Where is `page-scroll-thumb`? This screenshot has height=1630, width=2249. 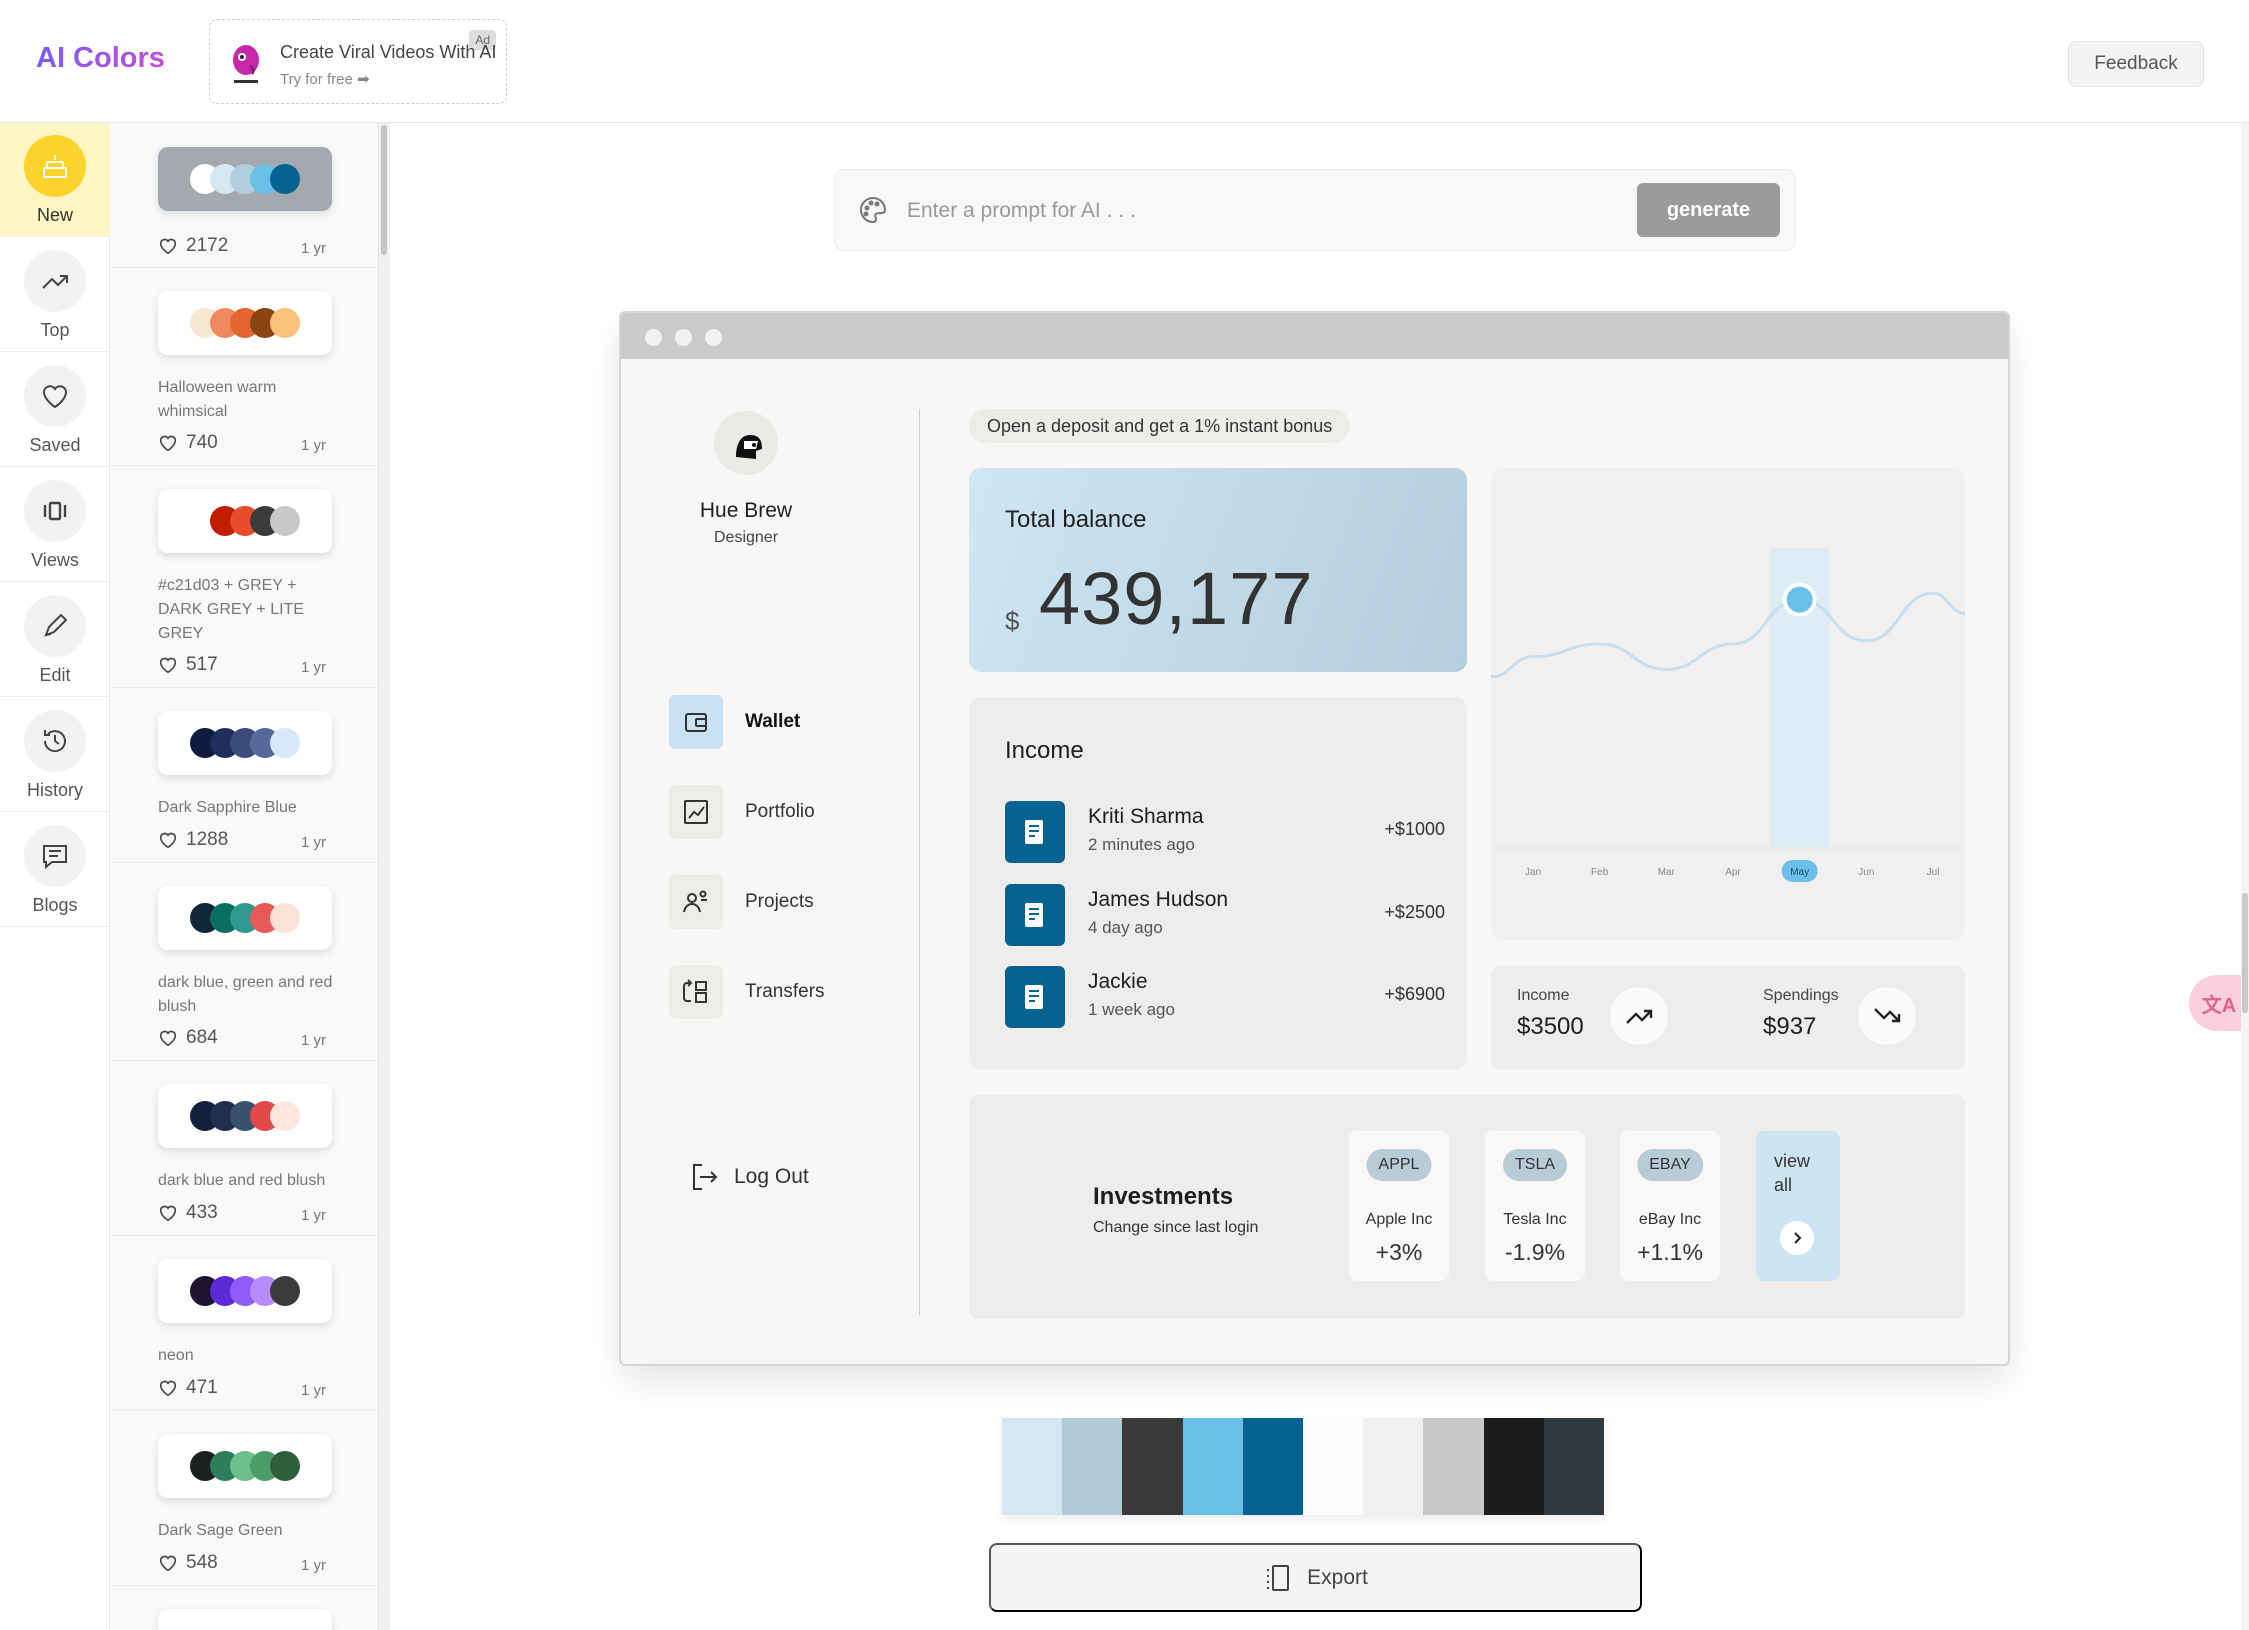
page-scroll-thumb is located at coordinates (2245, 953).